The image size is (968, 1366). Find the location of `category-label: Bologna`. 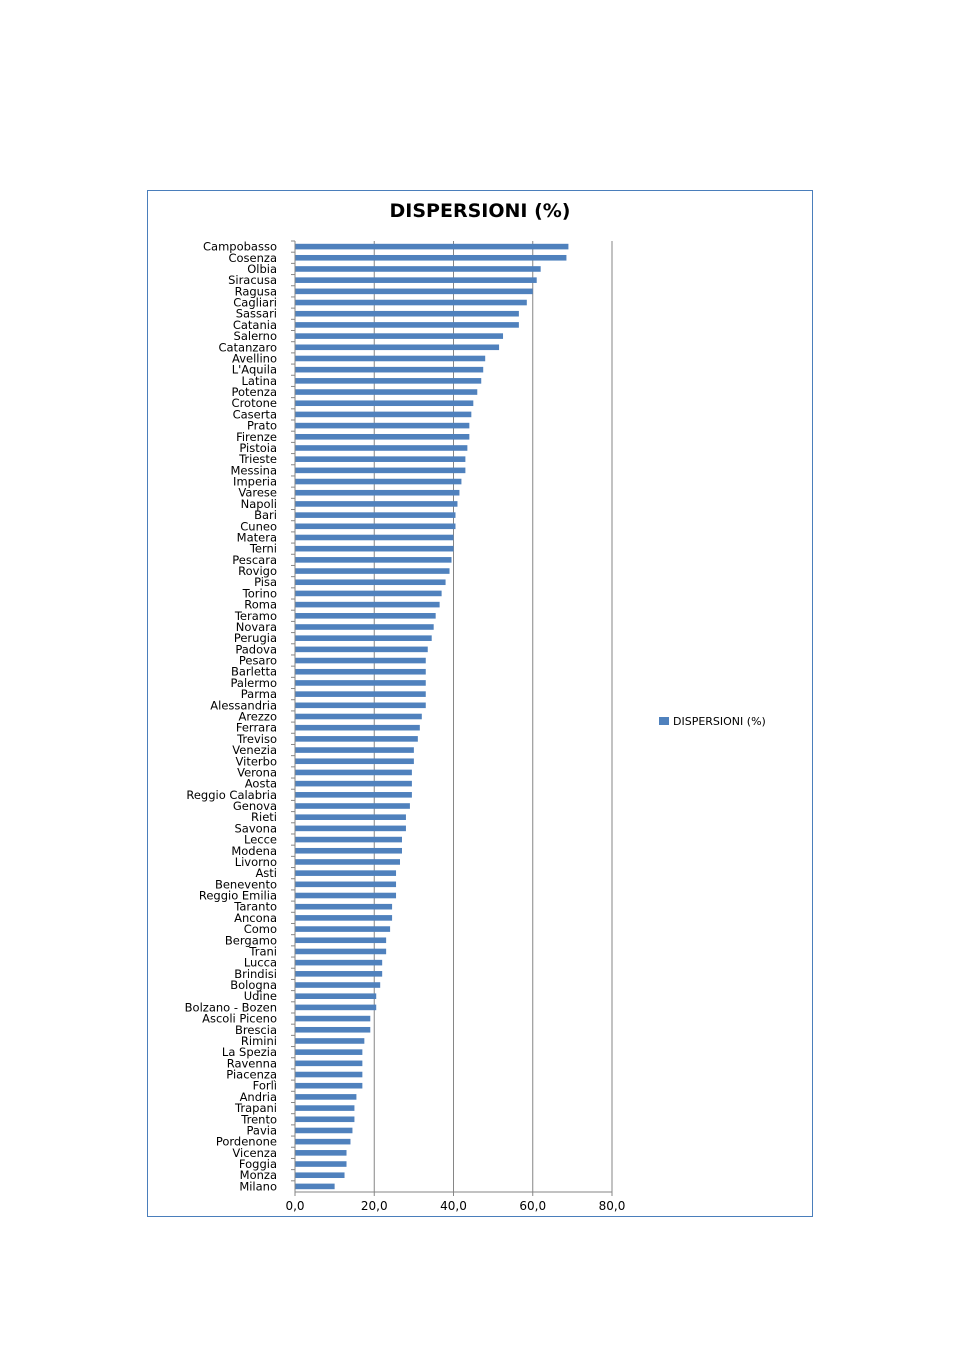

category-label: Bologna is located at coordinates (253, 985).